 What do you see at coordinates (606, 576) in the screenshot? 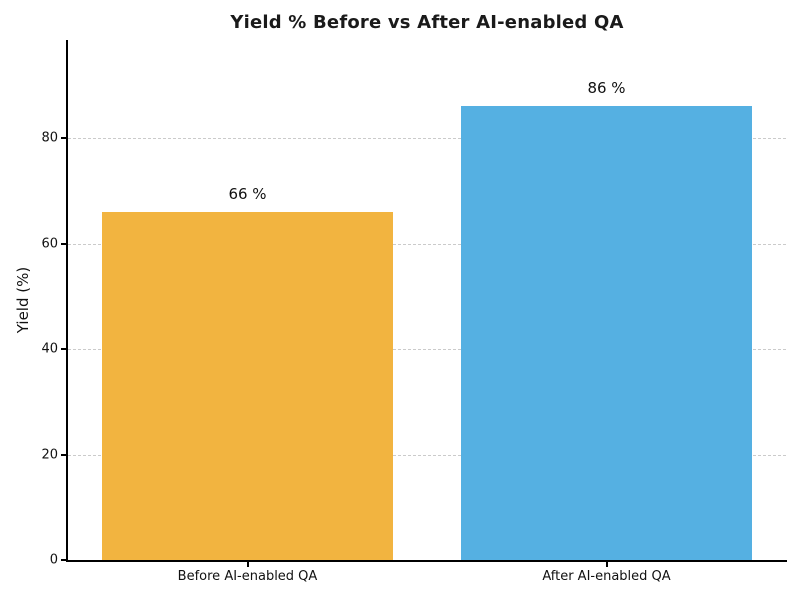
I see `x-tick-label-1: After AI-enabled QA` at bounding box center [606, 576].